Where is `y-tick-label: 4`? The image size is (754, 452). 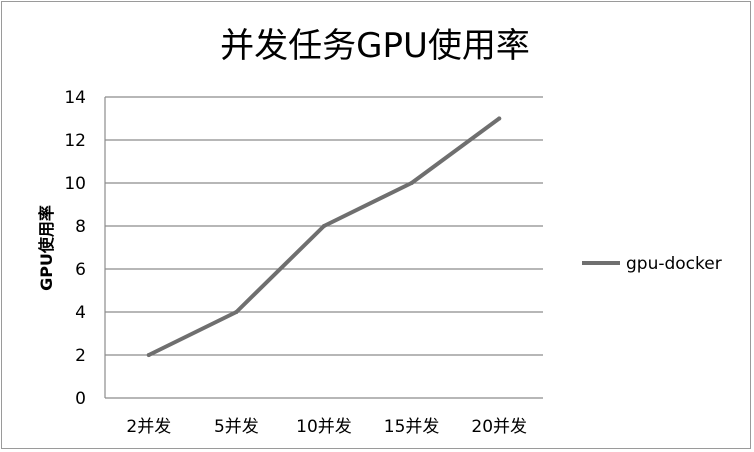
y-tick-label: 4 is located at coordinates (80, 313).